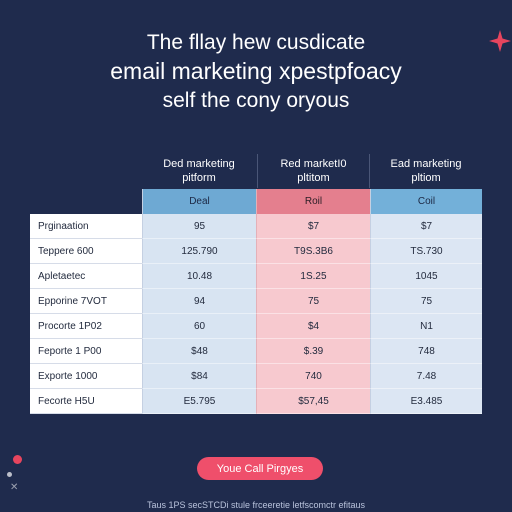 Image resolution: width=512 pixels, height=512 pixels. I want to click on column-subheader-1: Deal, so click(199, 201).